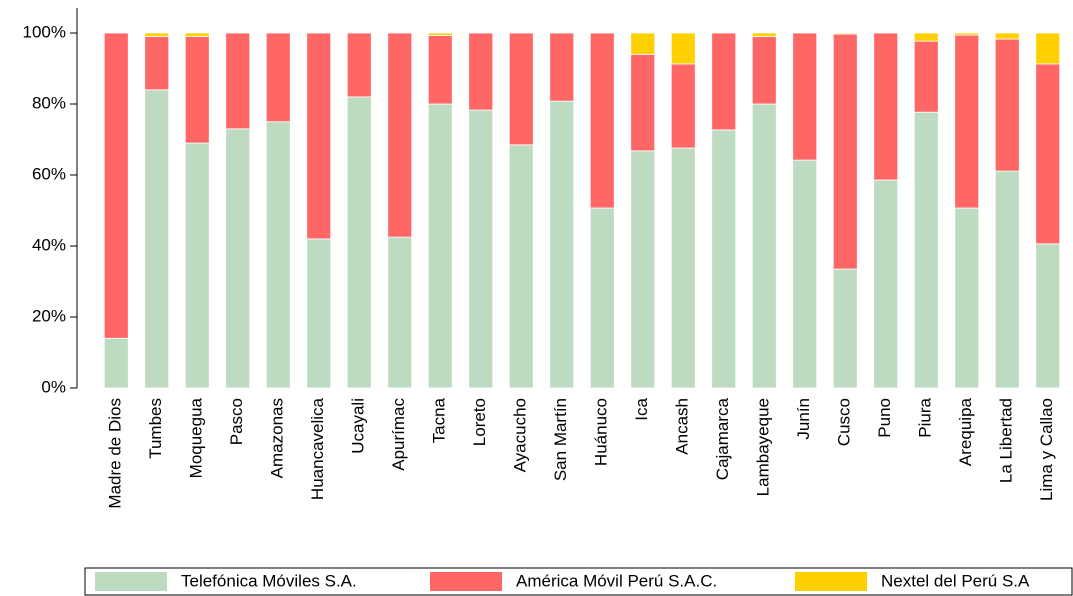 The height and width of the screenshot is (596, 1073). What do you see at coordinates (358, 426) in the screenshot?
I see `x-tick-label: Ucayali` at bounding box center [358, 426].